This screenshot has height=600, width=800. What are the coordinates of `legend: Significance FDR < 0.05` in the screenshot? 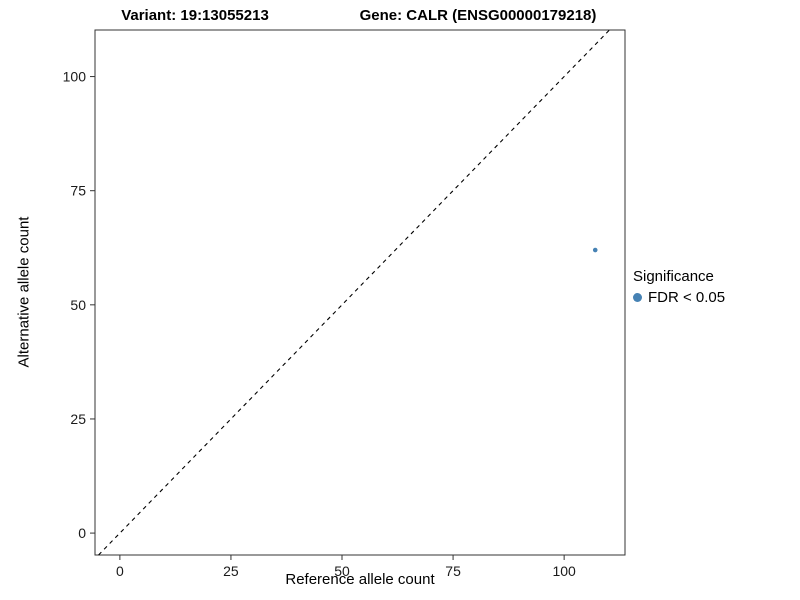 It's located at (679, 287).